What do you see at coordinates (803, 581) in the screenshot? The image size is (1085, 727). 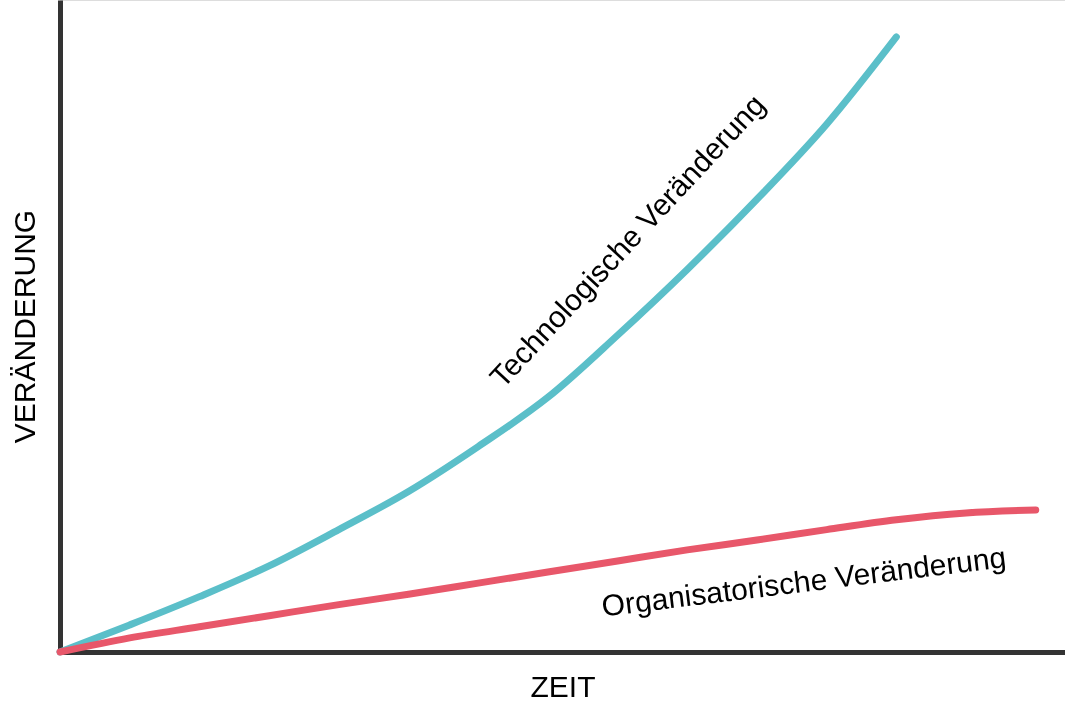 I see `text: Organisatorische Veränderung` at bounding box center [803, 581].